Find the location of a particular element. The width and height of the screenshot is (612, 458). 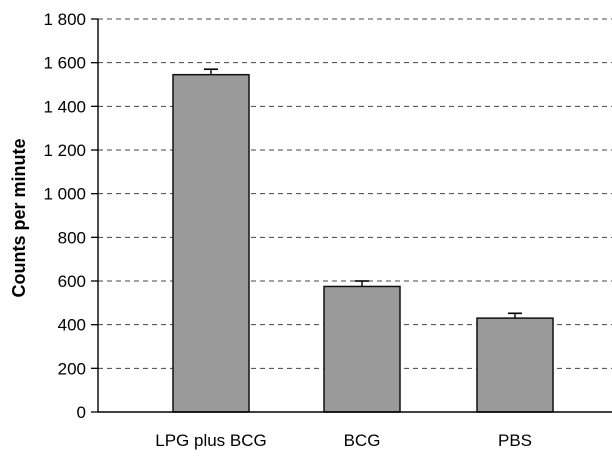

x-tick-label: BCG is located at coordinates (362, 440).